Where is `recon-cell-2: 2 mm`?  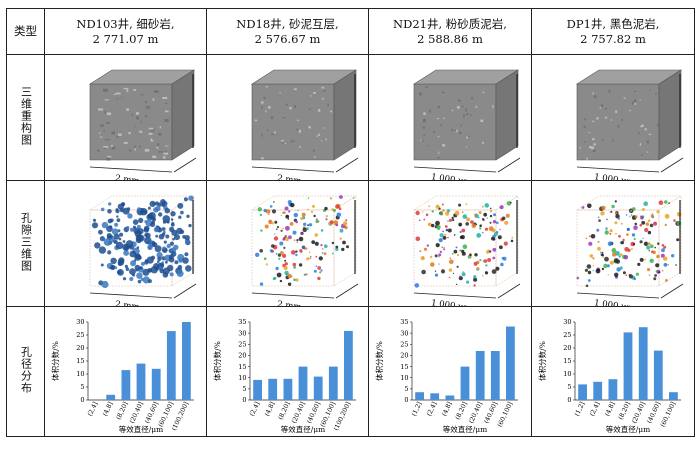 recon-cell-2: 2 mm is located at coordinates (287, 117).